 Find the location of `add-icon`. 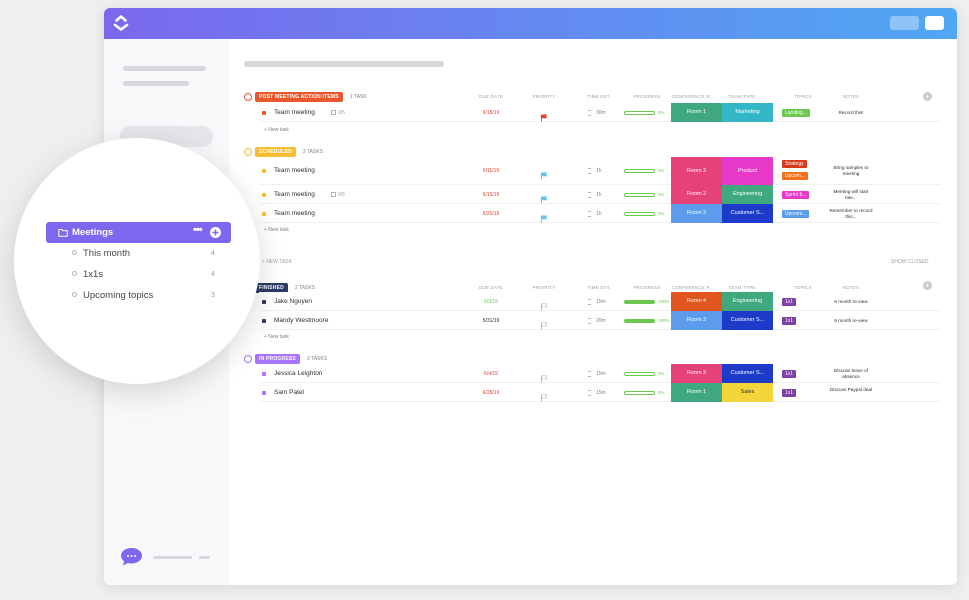

add-icon is located at coordinates (215, 232).